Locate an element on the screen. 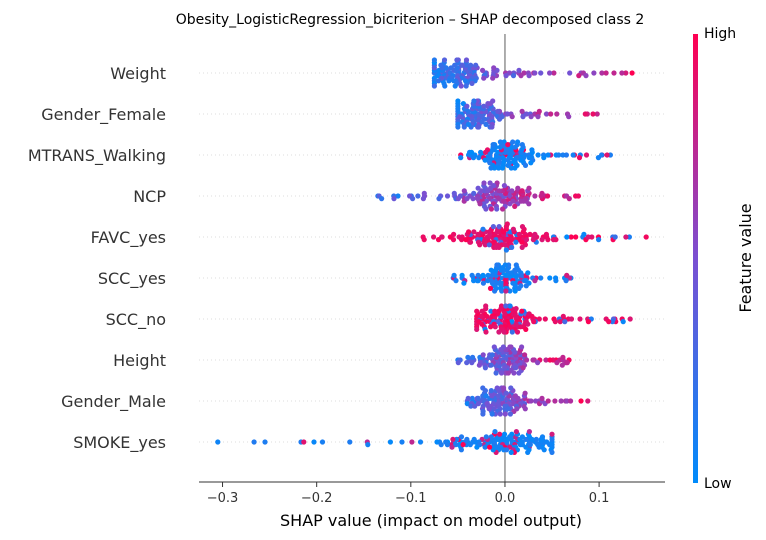 The image size is (766, 540). x-axis-ticks: −0.3 −0.2 −0.1 0.0 0.1 is located at coordinates (408, 494).